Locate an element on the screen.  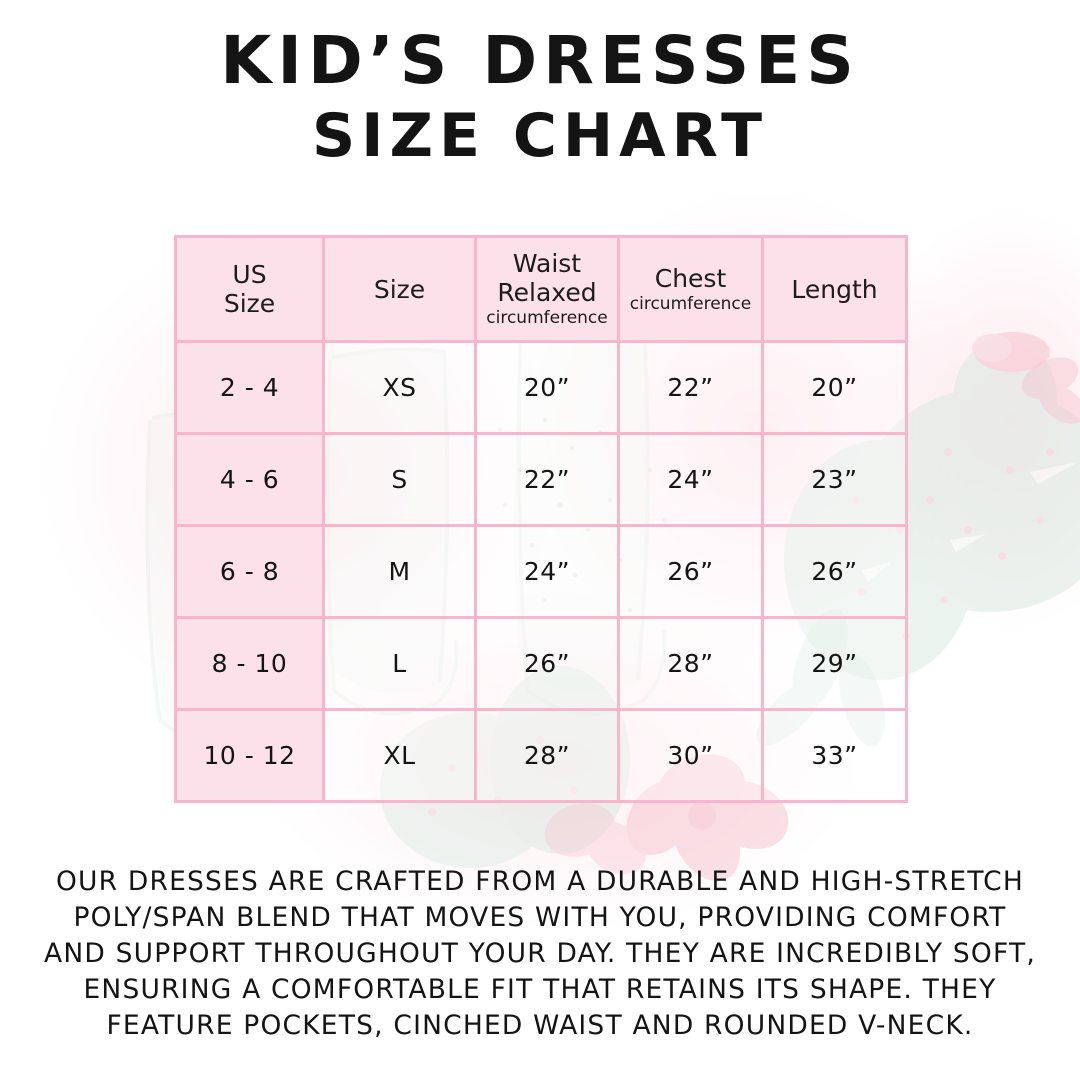
cell-size: L is located at coordinates (399, 663).